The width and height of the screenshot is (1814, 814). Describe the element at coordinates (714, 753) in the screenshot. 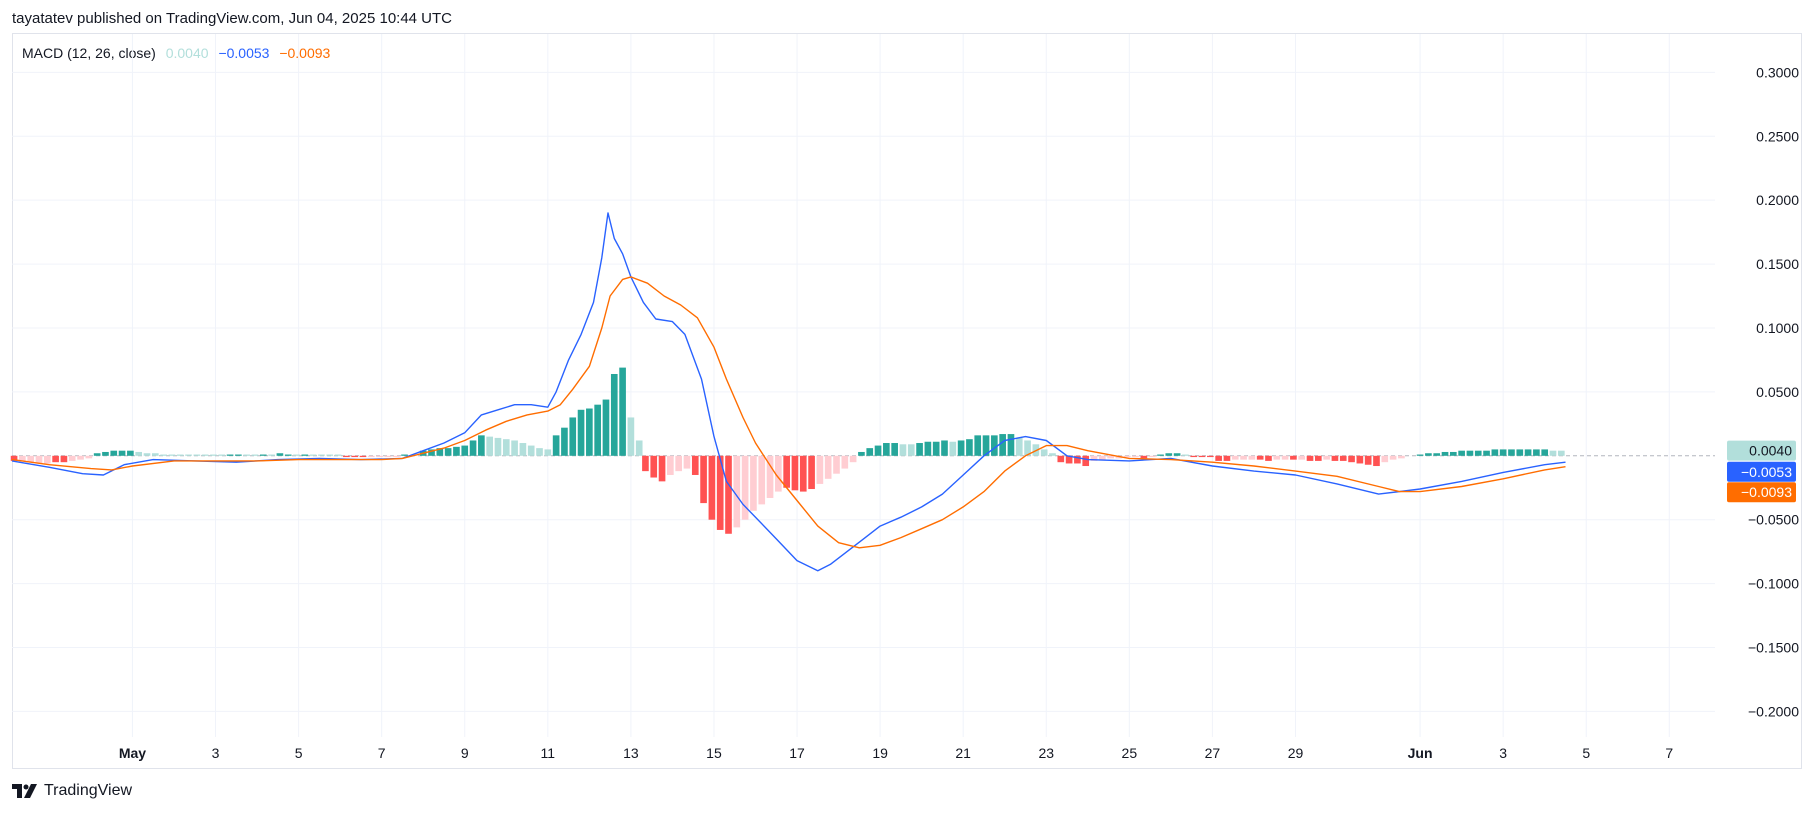

I see `x-tick-label: 15` at that location.